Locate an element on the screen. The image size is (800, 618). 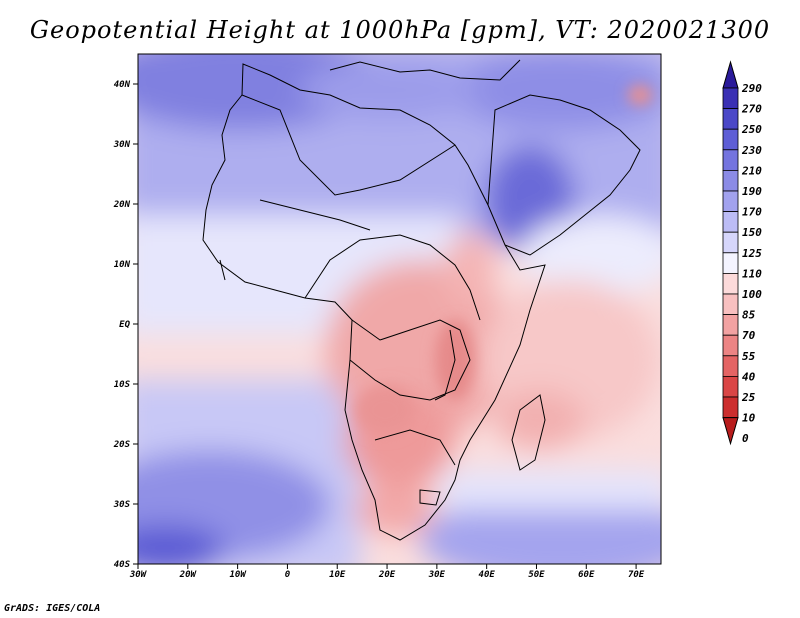
colorbar-label: 0 is located at coordinates (745, 438).